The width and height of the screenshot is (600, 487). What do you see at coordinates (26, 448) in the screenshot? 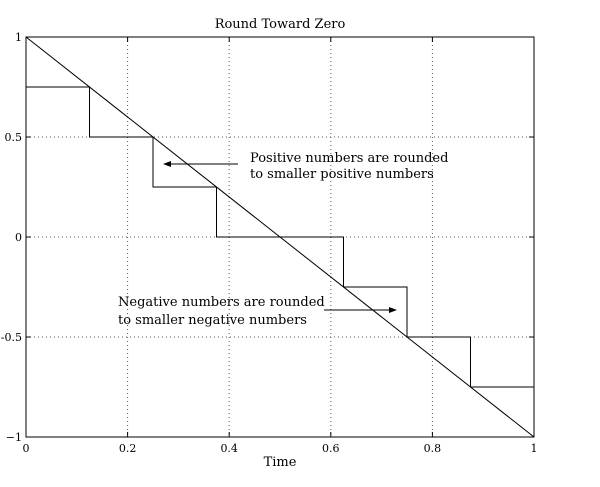
I see `x-tick-label: 0` at bounding box center [26, 448].